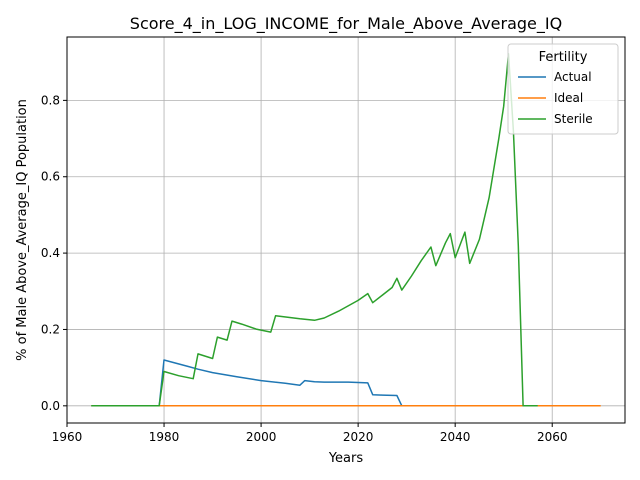 This screenshot has height=480, width=640. I want to click on x-tick-label: 1960, so click(67, 437).